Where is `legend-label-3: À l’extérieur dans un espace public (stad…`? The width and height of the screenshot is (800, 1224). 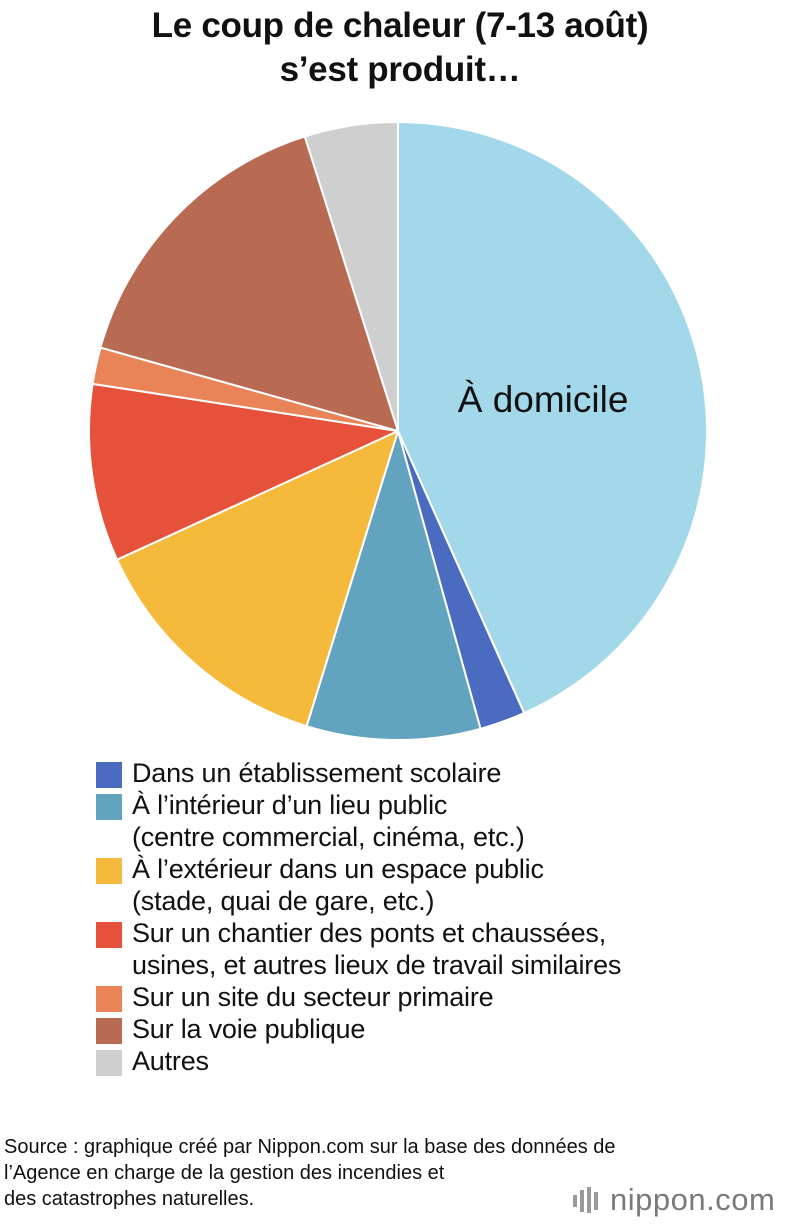
legend-label-3: À l’extérieur dans un espace public (stad… is located at coordinates (338, 885).